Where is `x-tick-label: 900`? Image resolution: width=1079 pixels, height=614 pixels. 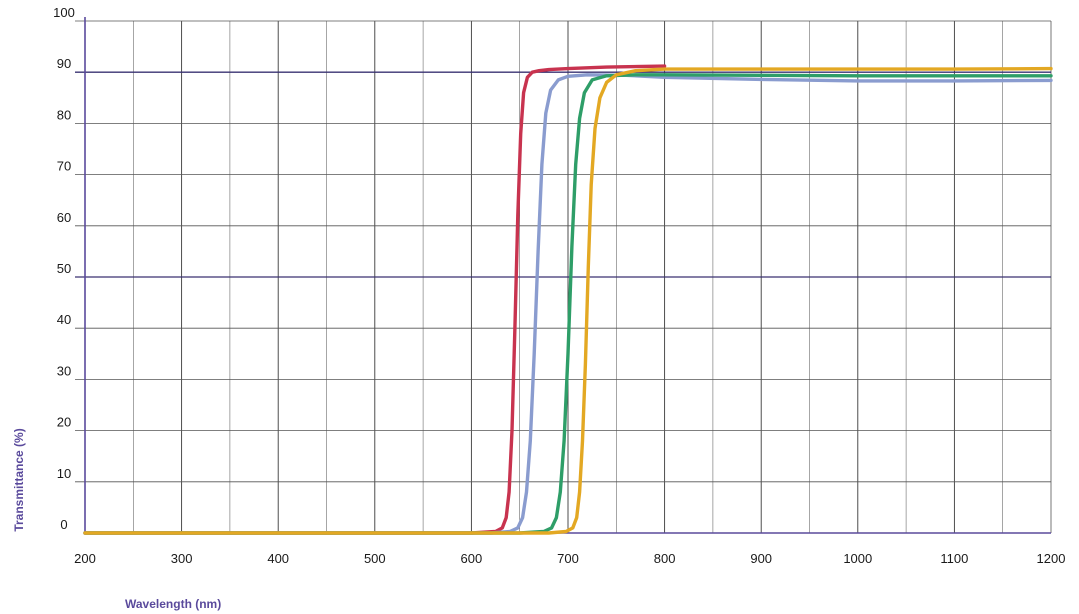
x-tick-label: 900 is located at coordinates (761, 558).